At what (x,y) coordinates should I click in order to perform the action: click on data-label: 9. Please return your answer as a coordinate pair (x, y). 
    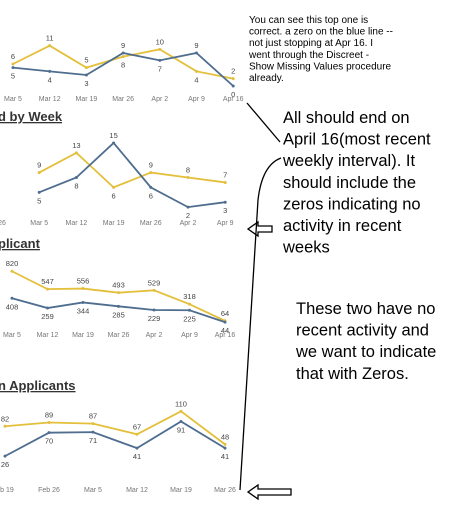
    Looking at the image, I should click on (196, 45).